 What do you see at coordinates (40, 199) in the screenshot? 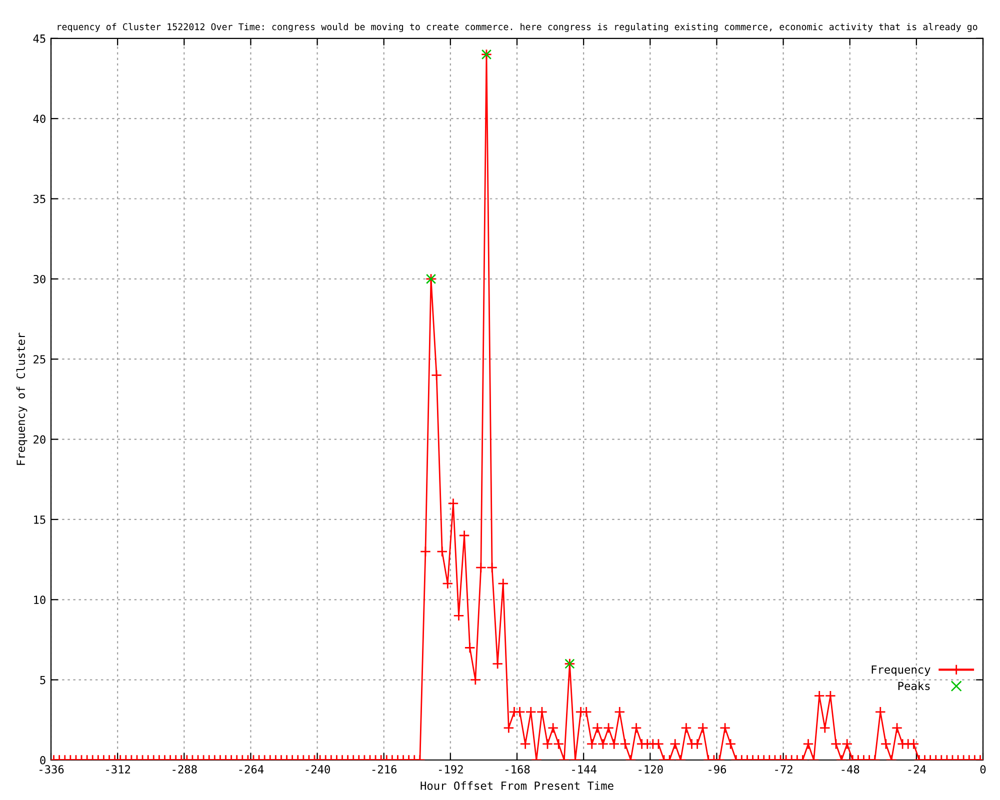
I see `y-tick-label: 35` at bounding box center [40, 199].